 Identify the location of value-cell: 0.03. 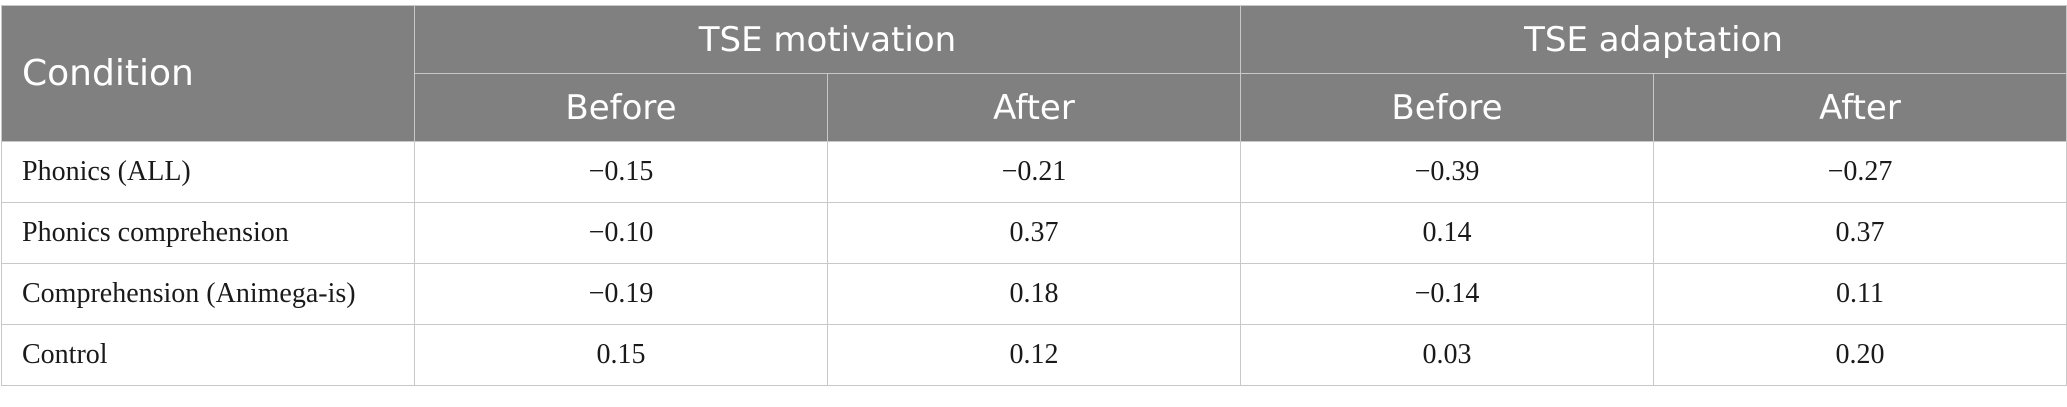
(1447, 355).